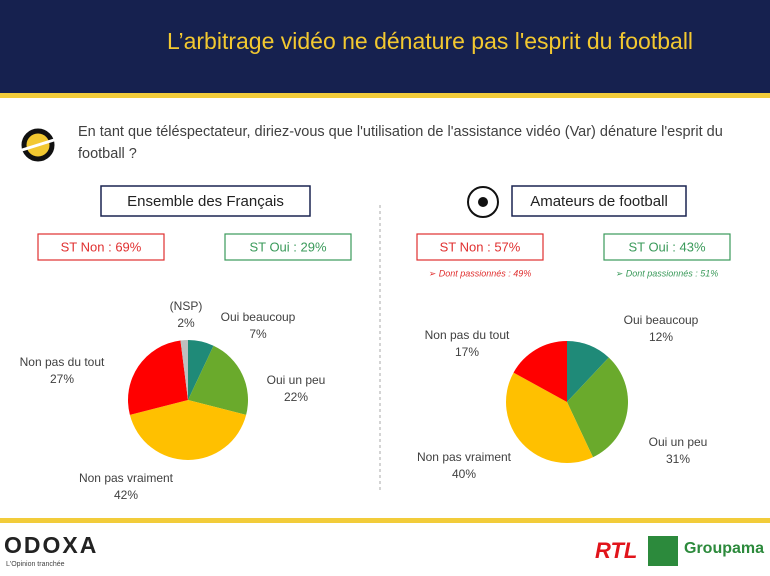 This screenshot has height=576, width=770. I want to click on slice-value: 17%, so click(467, 352).